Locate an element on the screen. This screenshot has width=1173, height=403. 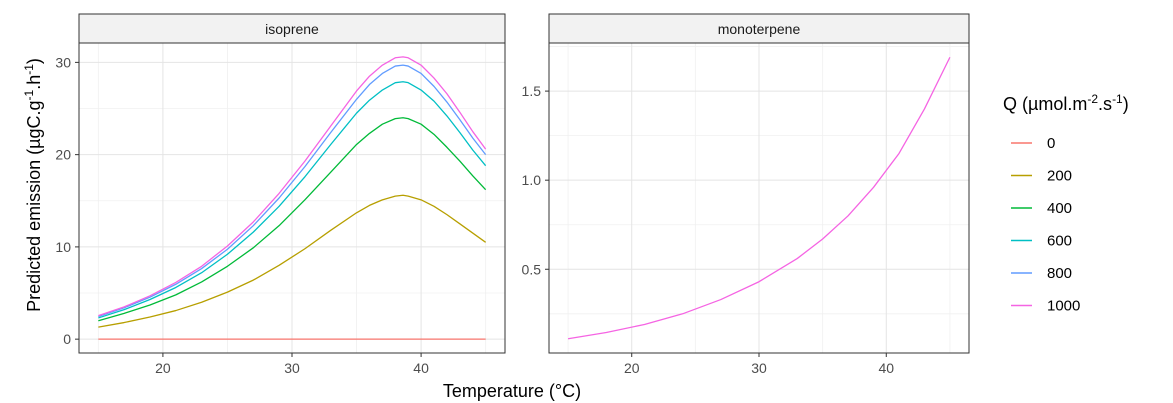
x-axis-title: Temperature (°C) is located at coordinates (512, 391).